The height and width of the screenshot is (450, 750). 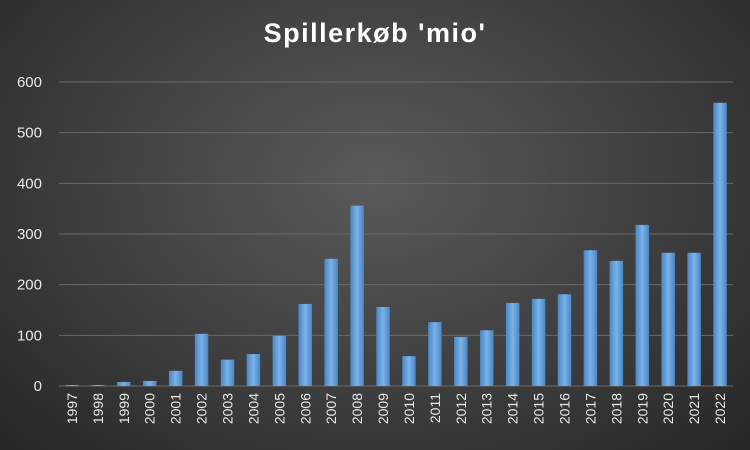 I want to click on x-tick-label: 2012, so click(x=461, y=408).